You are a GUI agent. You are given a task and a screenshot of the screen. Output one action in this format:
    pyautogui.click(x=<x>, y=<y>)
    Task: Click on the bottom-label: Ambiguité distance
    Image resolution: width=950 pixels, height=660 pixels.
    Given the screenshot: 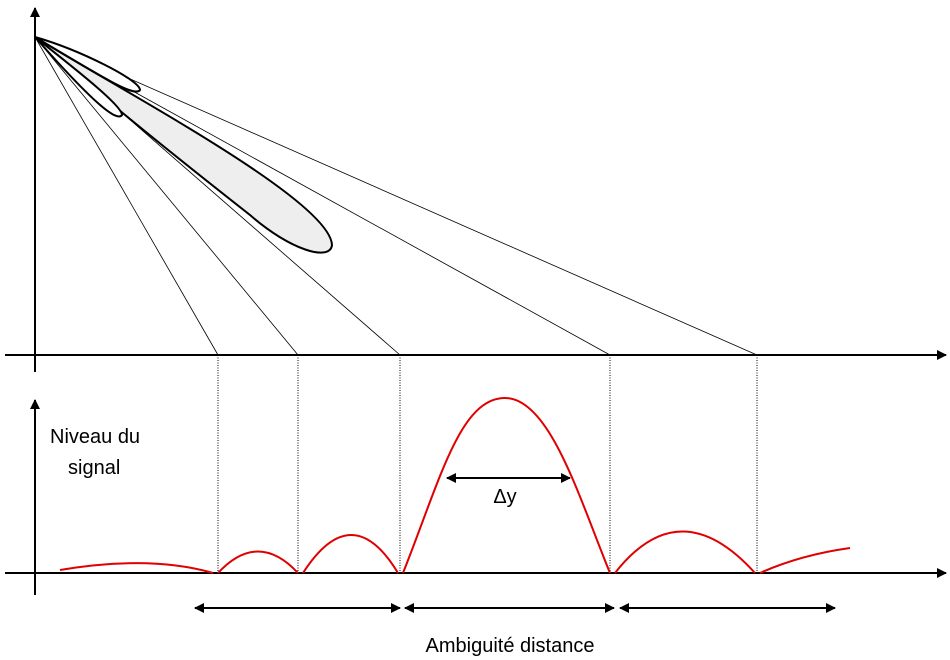 What is the action you would take?
    pyautogui.click(x=510, y=646)
    